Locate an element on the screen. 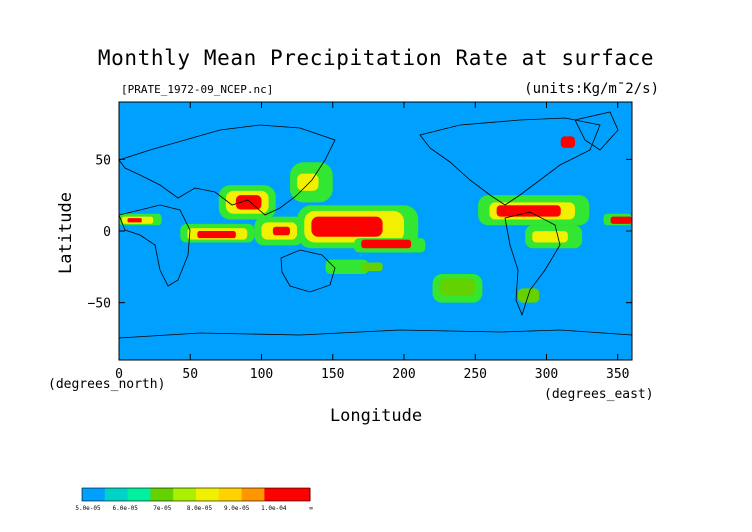  x-axis-label: Longitude is located at coordinates (376, 416).